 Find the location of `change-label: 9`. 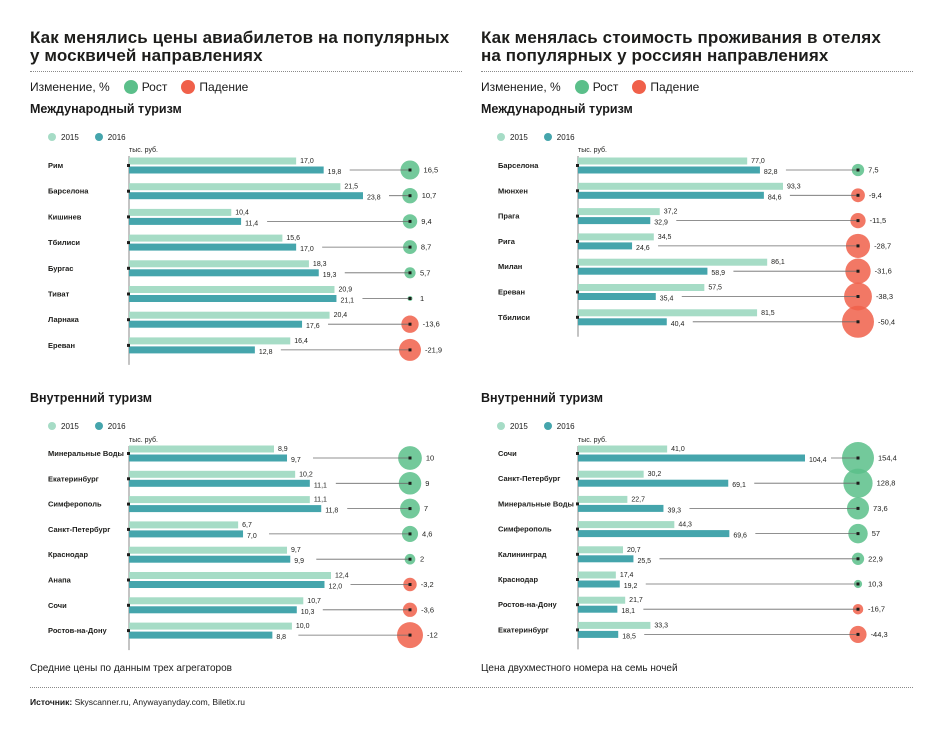

change-label: 9 is located at coordinates (427, 483).